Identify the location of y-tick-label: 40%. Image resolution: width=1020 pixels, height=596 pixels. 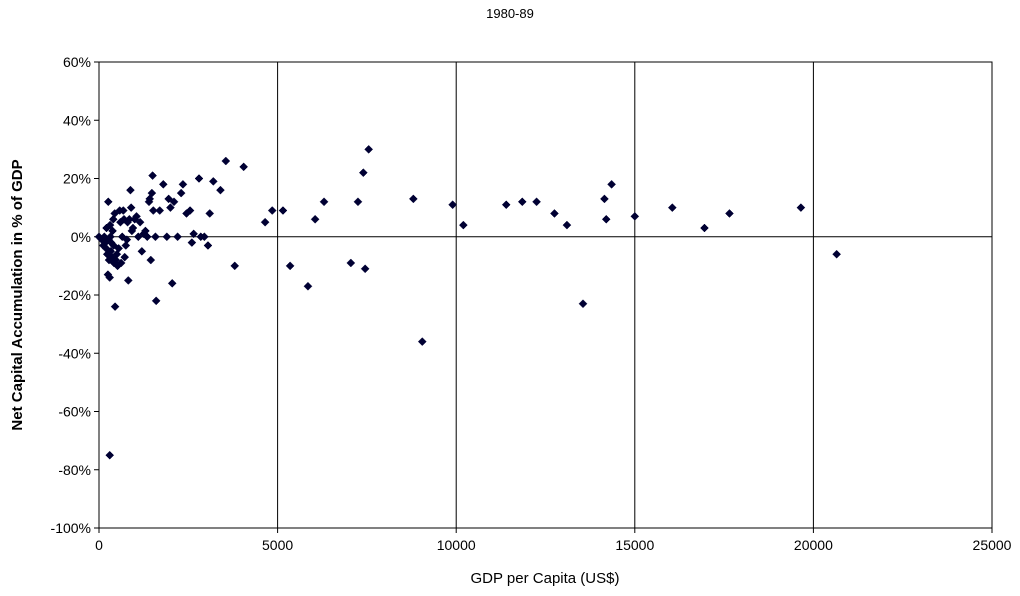
(77, 120).